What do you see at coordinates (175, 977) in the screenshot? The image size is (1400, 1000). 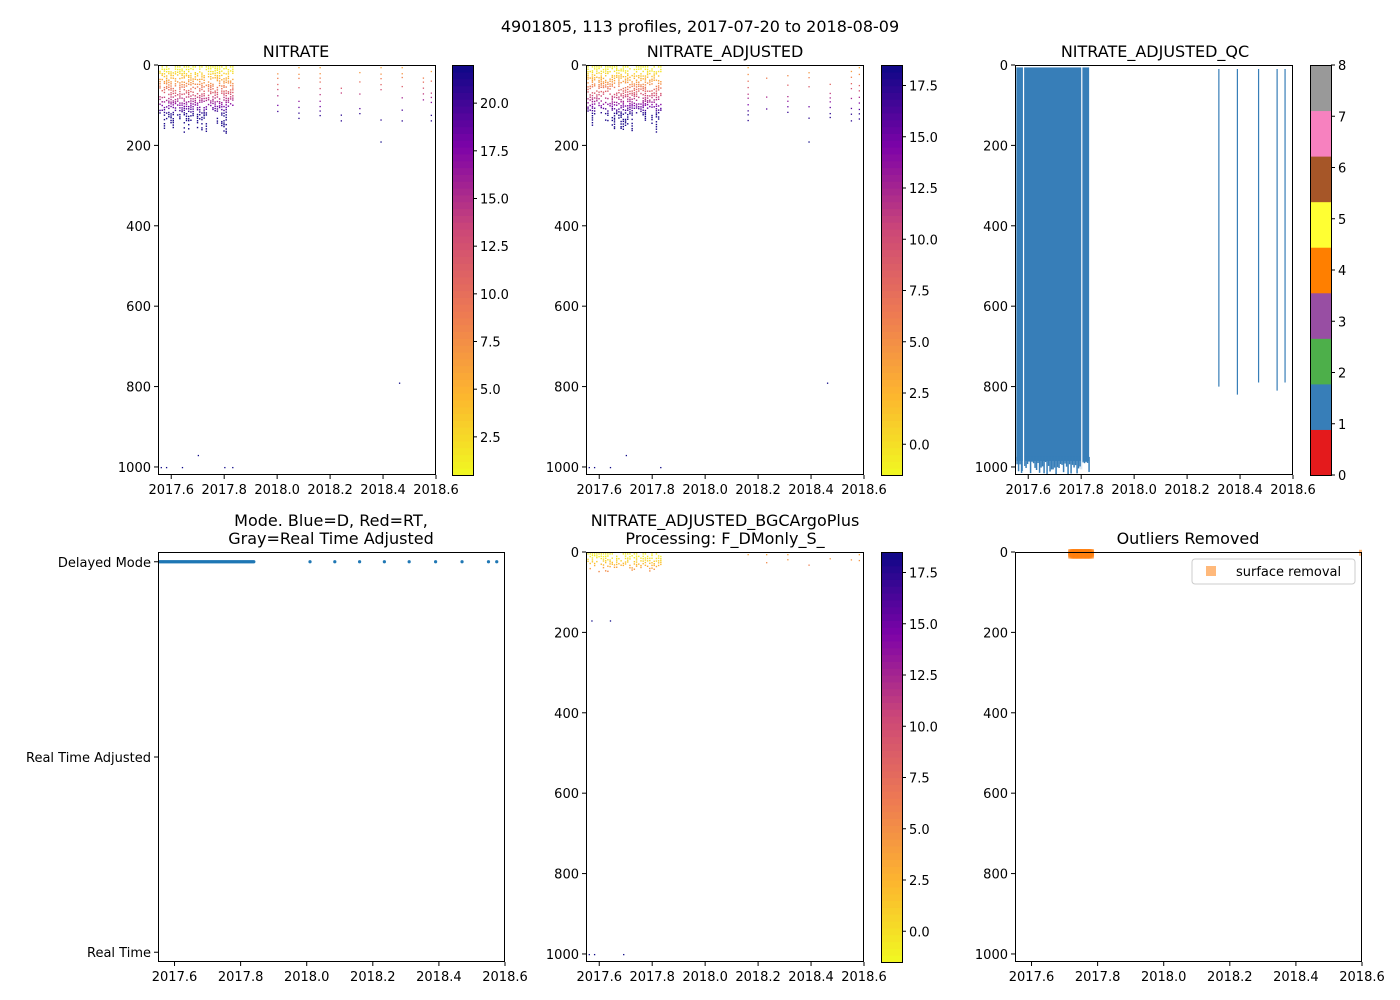 I see `x-tick-label: 2017.6` at bounding box center [175, 977].